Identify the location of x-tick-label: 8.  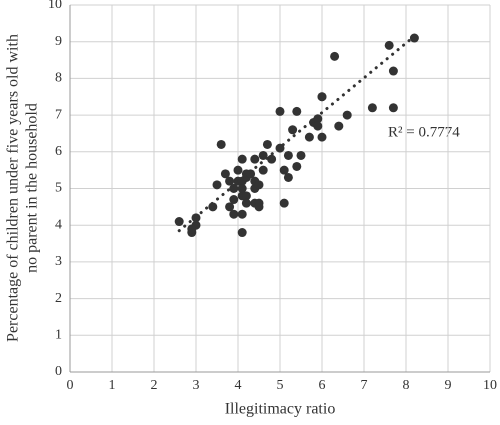
(406, 385).